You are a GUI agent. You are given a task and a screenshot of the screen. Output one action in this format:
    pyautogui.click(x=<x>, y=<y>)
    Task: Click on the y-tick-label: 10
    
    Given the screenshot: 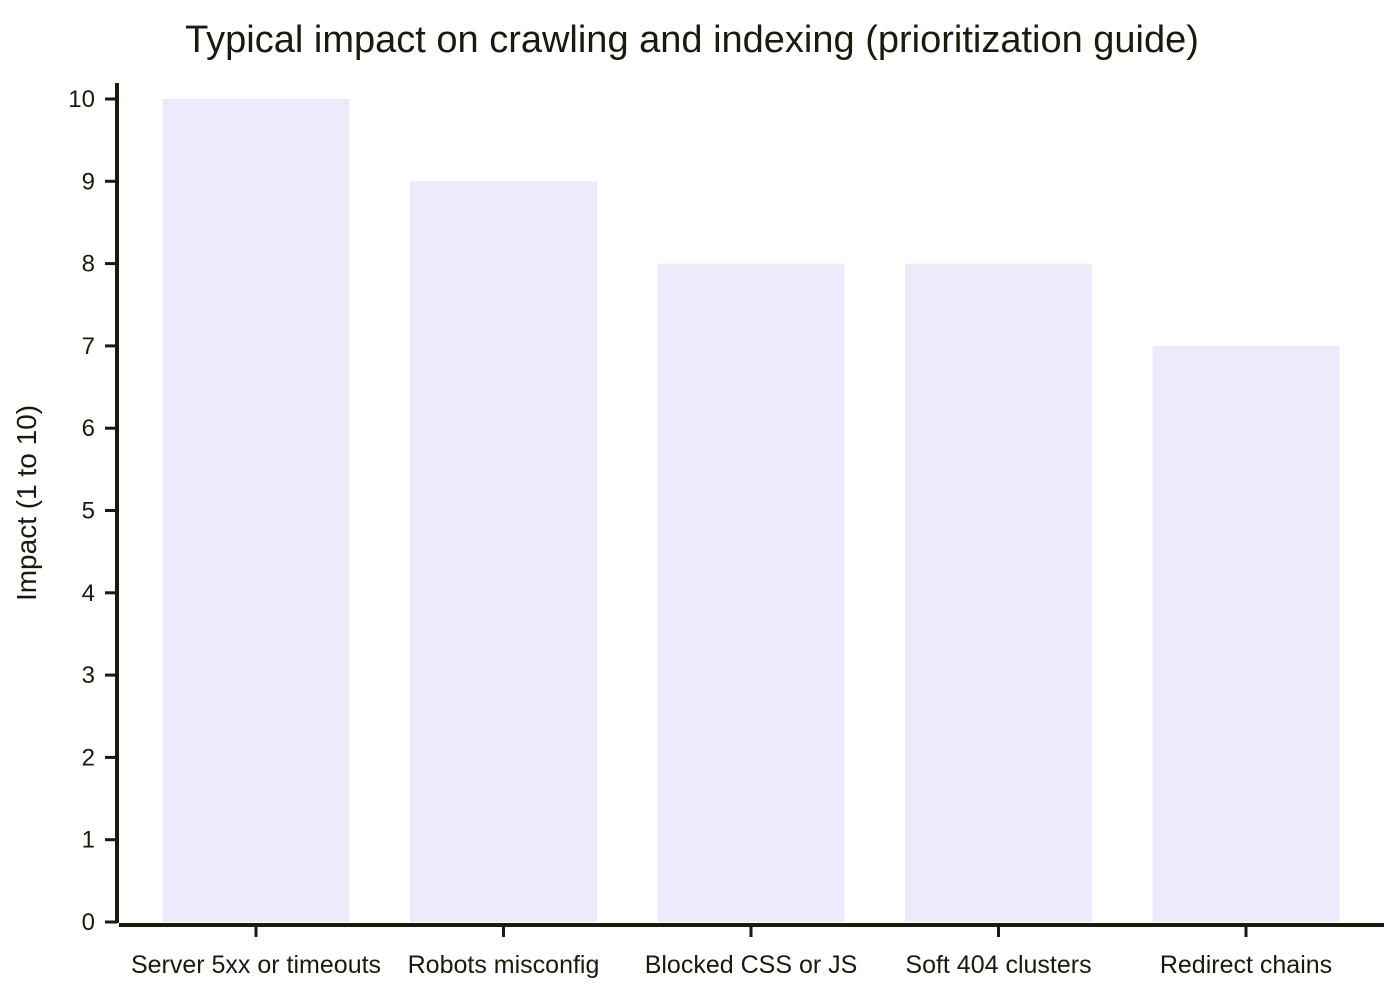 What is the action you would take?
    pyautogui.click(x=81, y=99)
    